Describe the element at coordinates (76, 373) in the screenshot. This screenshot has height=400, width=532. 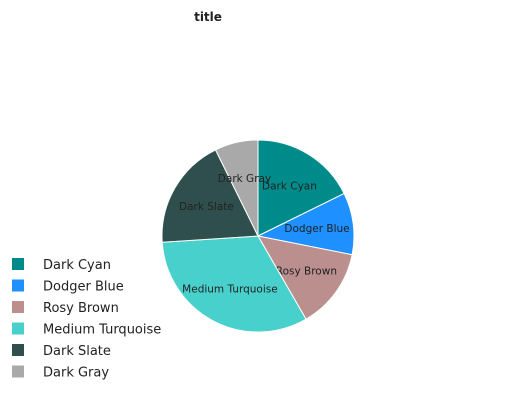
I see `legend-label: Dark Gray` at that location.